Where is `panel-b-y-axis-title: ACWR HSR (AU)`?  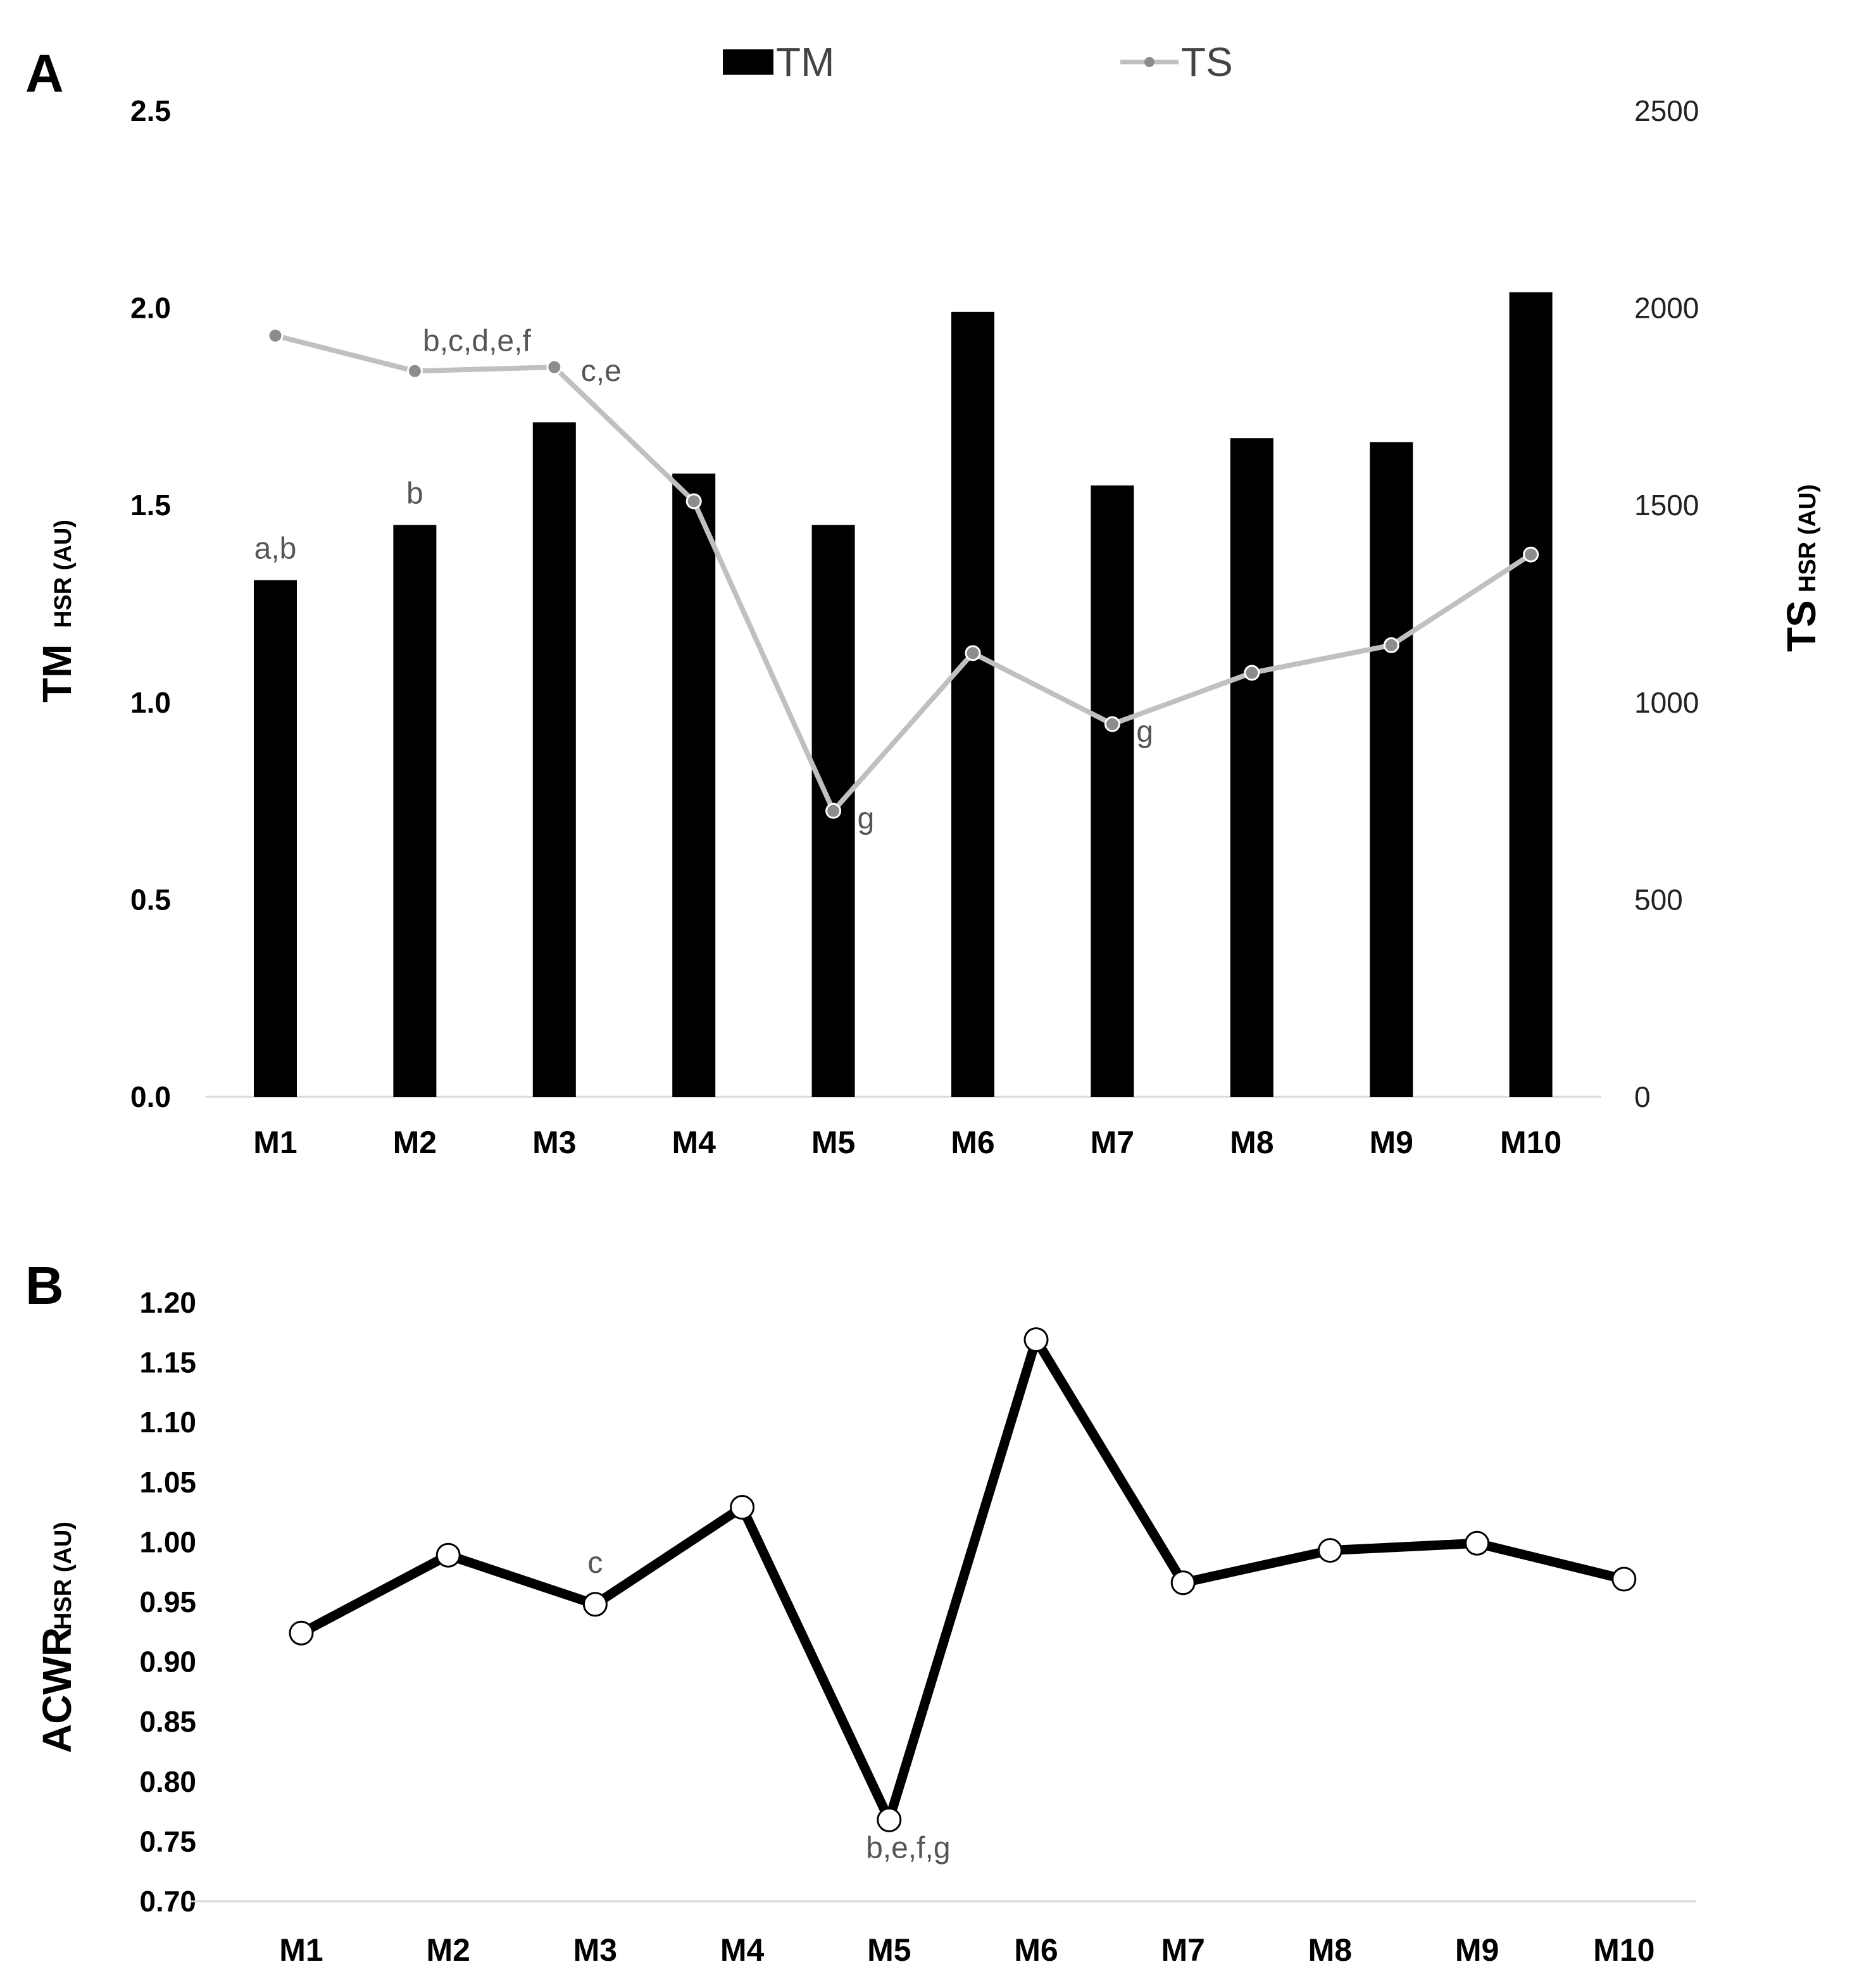
panel-b-y-axis-title: ACWR HSR (AU) is located at coordinates (57, 1637).